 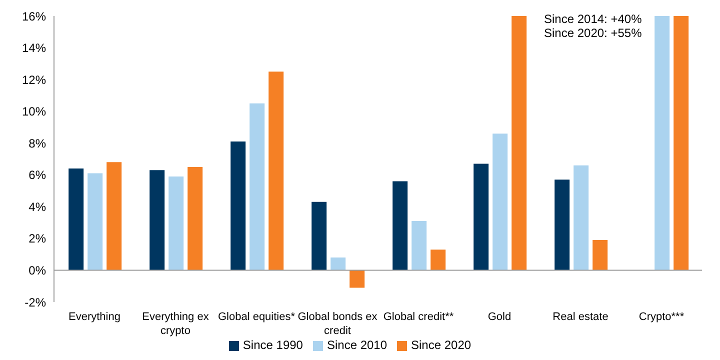 What do you see at coordinates (34, 111) in the screenshot?
I see `y-tick-label: 10%` at bounding box center [34, 111].